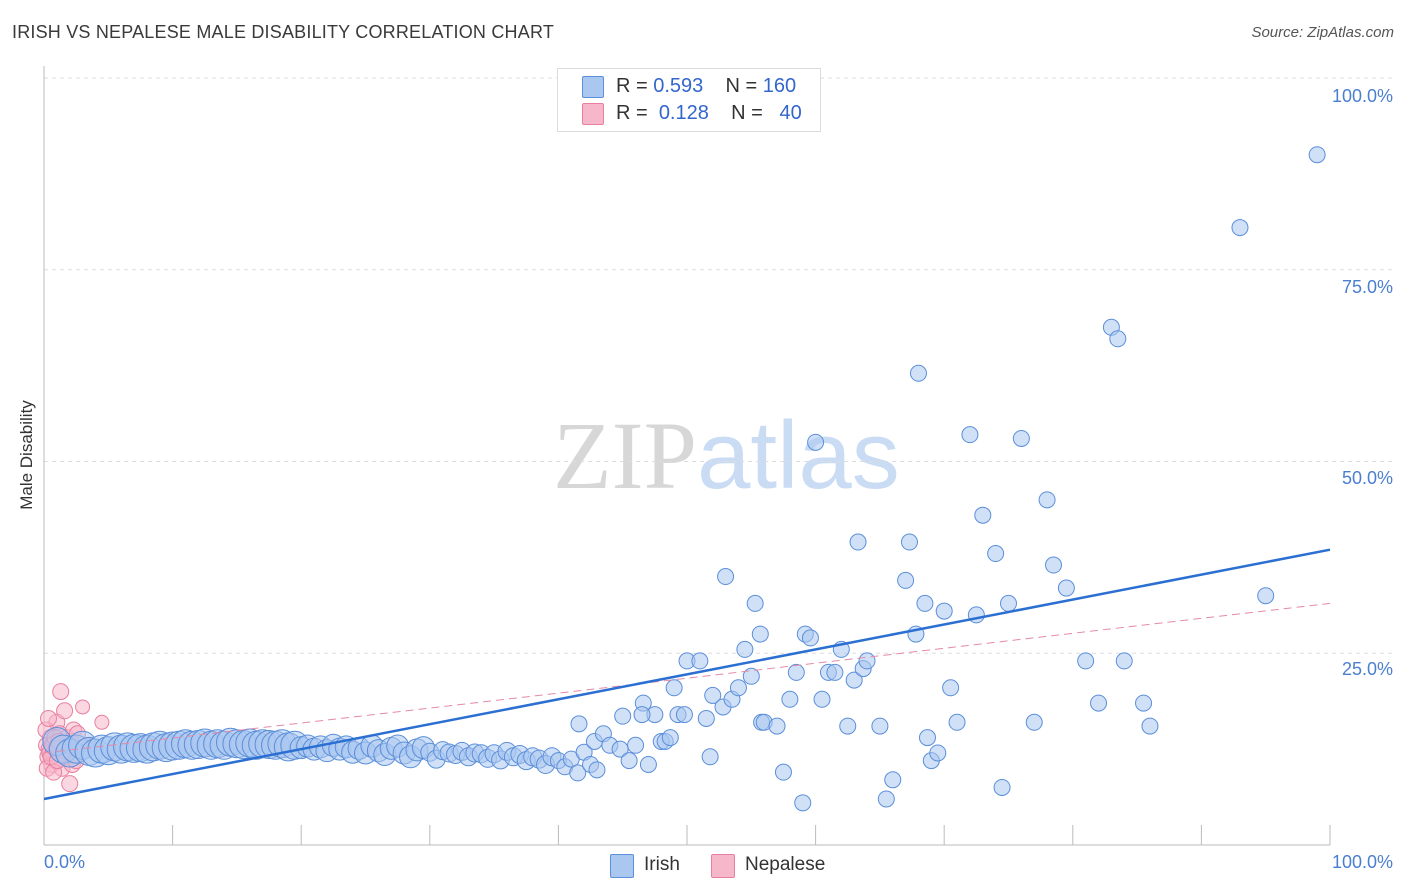 The width and height of the screenshot is (1406, 892). What do you see at coordinates (1367, 669) in the screenshot?
I see `y-tick-label: 25.0%` at bounding box center [1367, 669].